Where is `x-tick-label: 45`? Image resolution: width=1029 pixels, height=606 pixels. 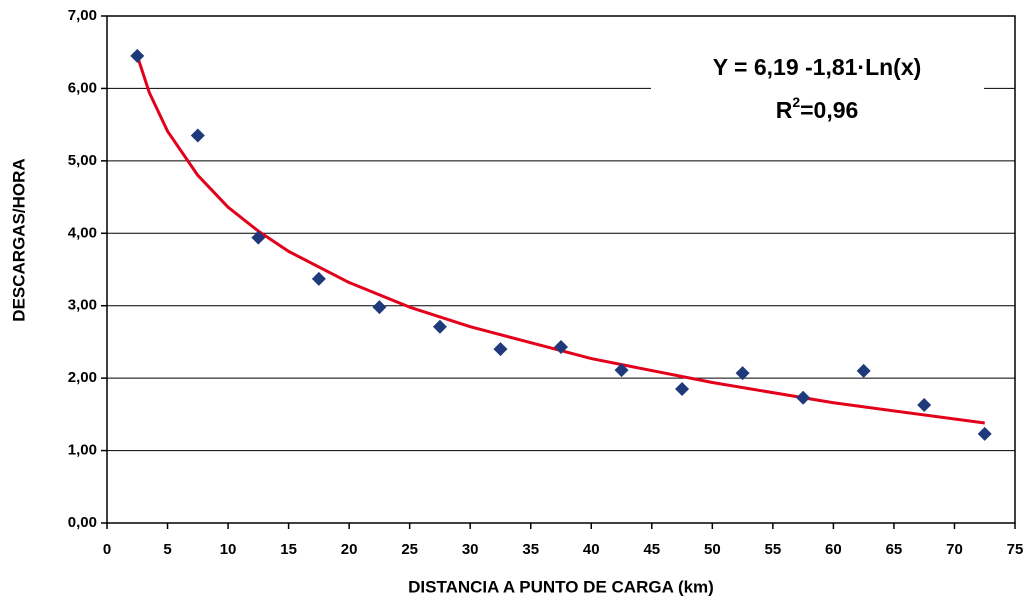
x-tick-label: 45 is located at coordinates (651, 549).